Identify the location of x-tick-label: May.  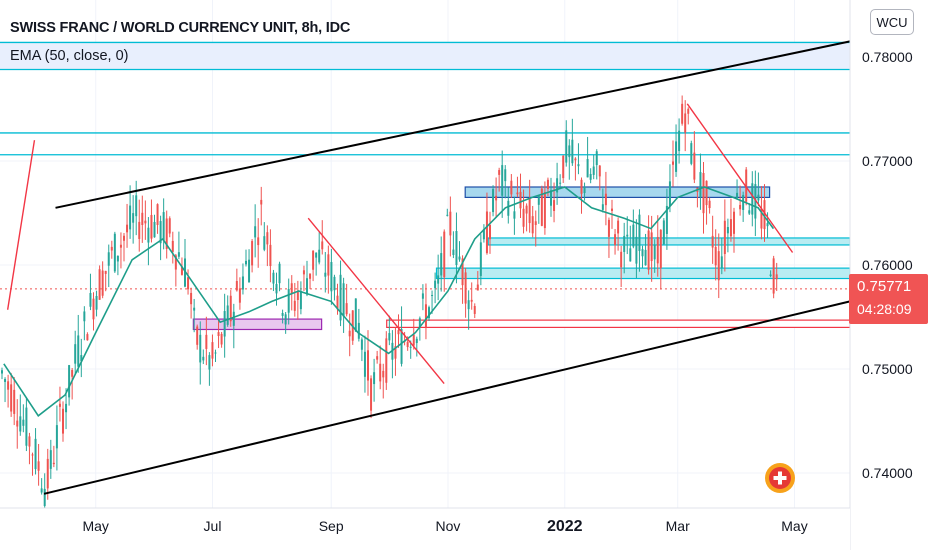
(95, 526).